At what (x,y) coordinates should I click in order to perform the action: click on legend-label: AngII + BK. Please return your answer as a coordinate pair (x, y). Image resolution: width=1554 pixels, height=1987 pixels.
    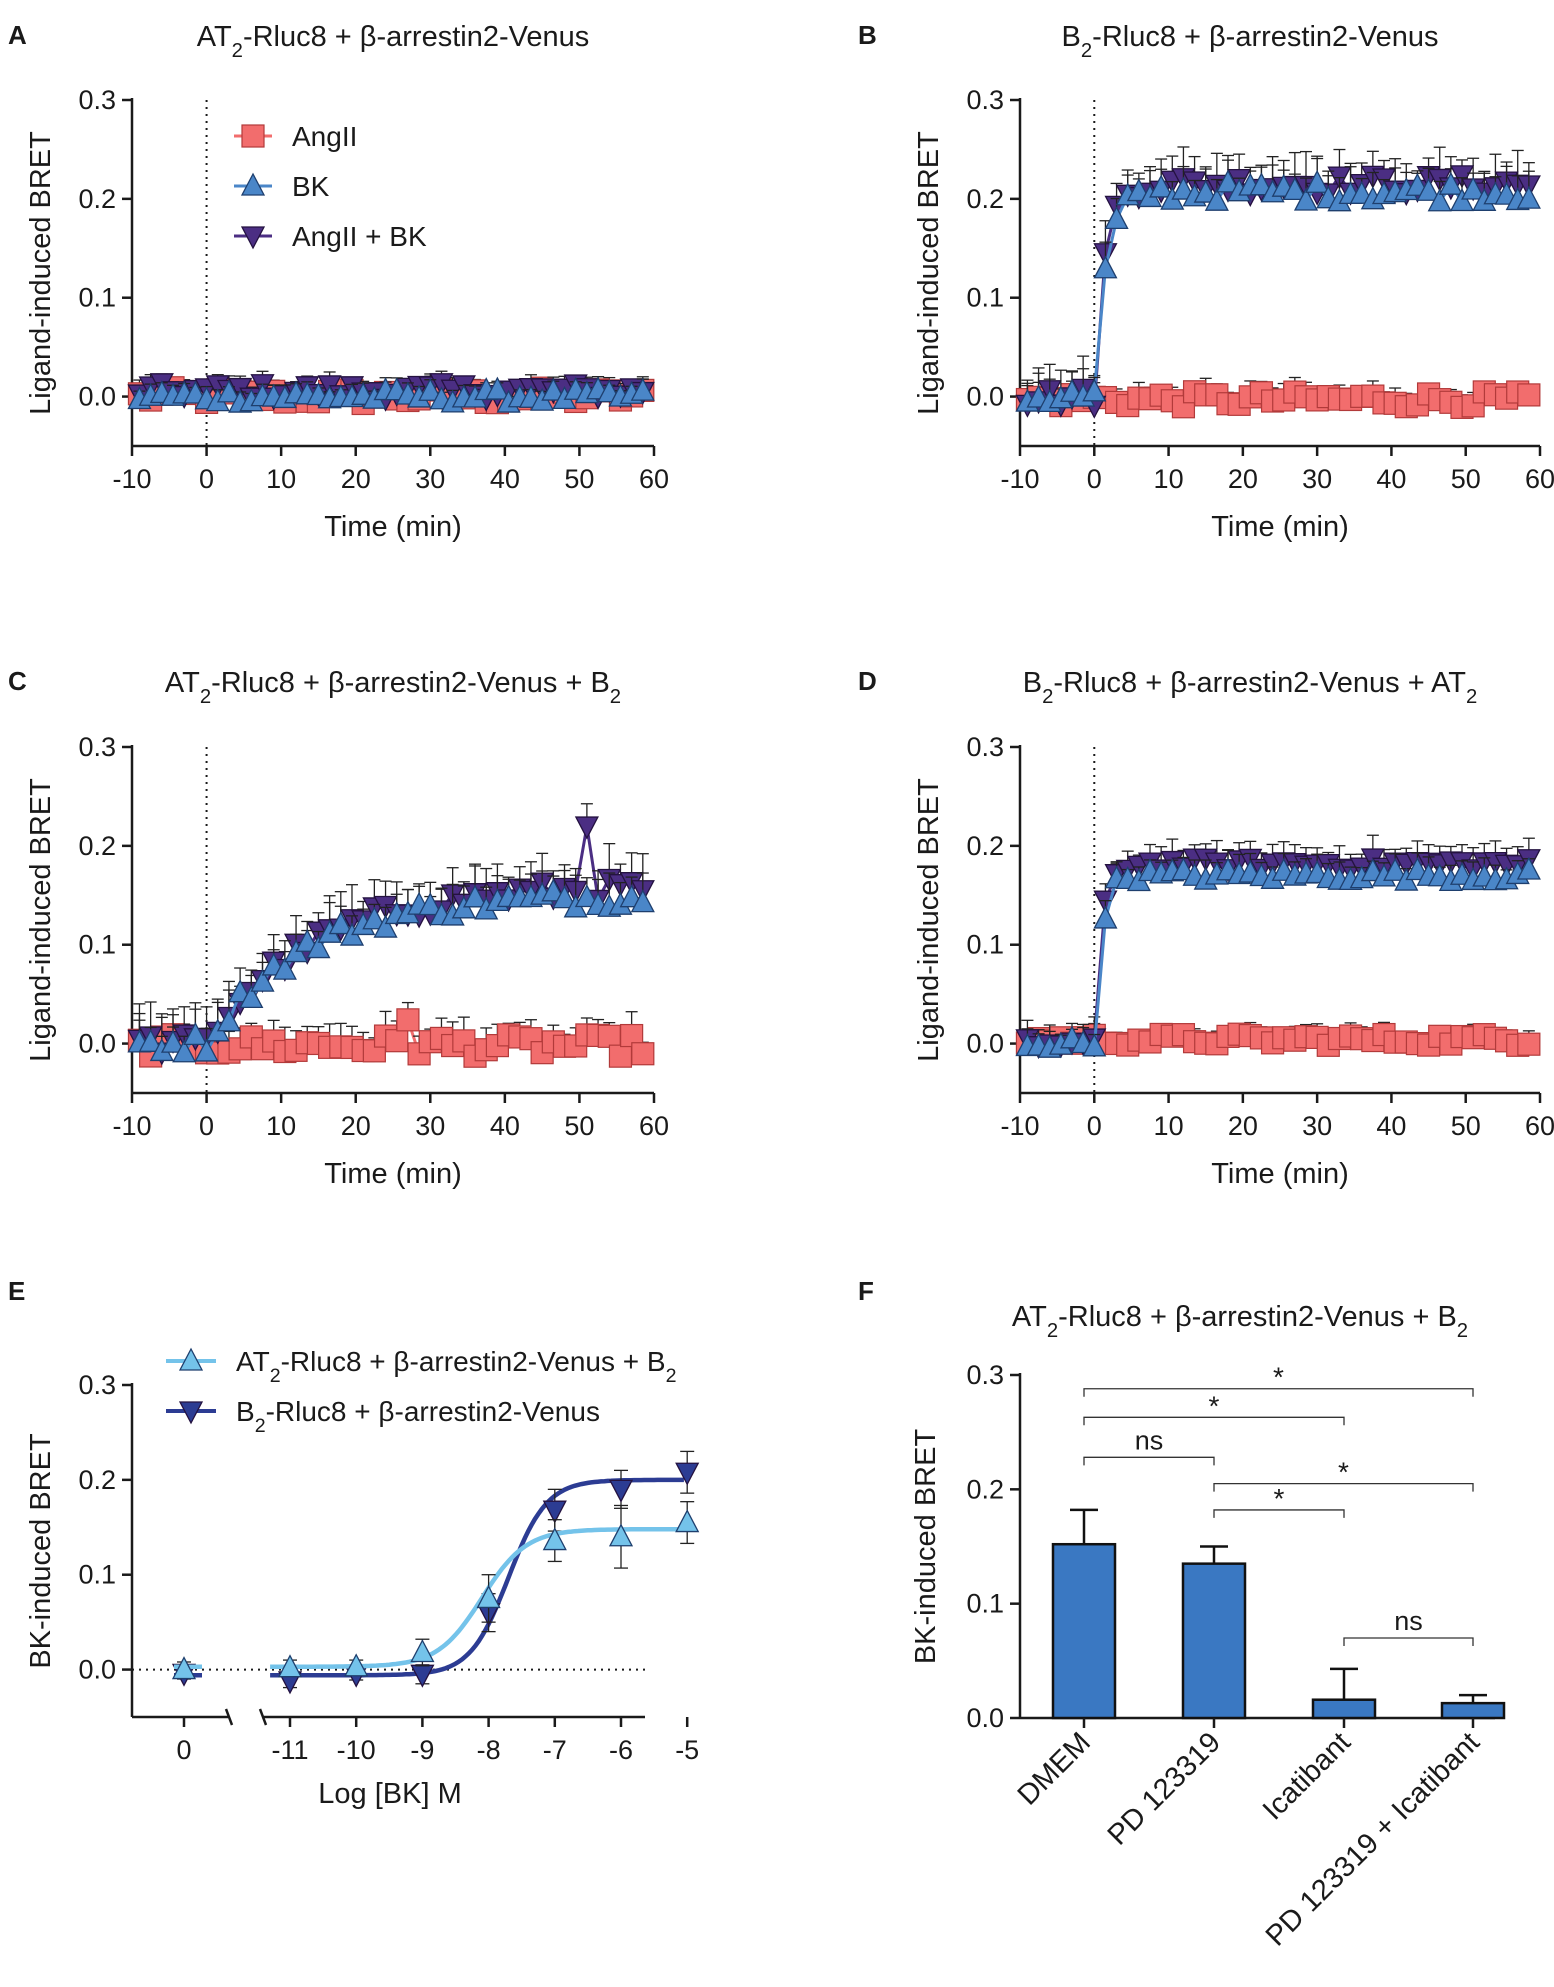
    Looking at the image, I should click on (359, 236).